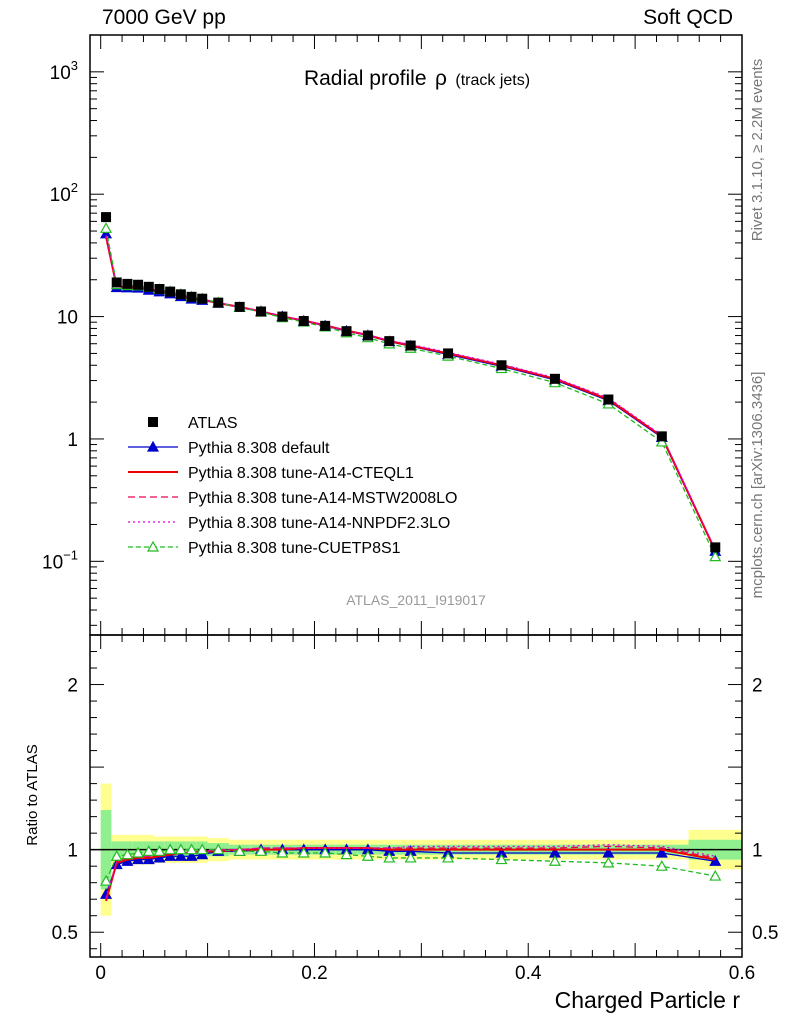  What do you see at coordinates (365, 78) in the screenshot?
I see `chart-title-text: Radial profile` at bounding box center [365, 78].